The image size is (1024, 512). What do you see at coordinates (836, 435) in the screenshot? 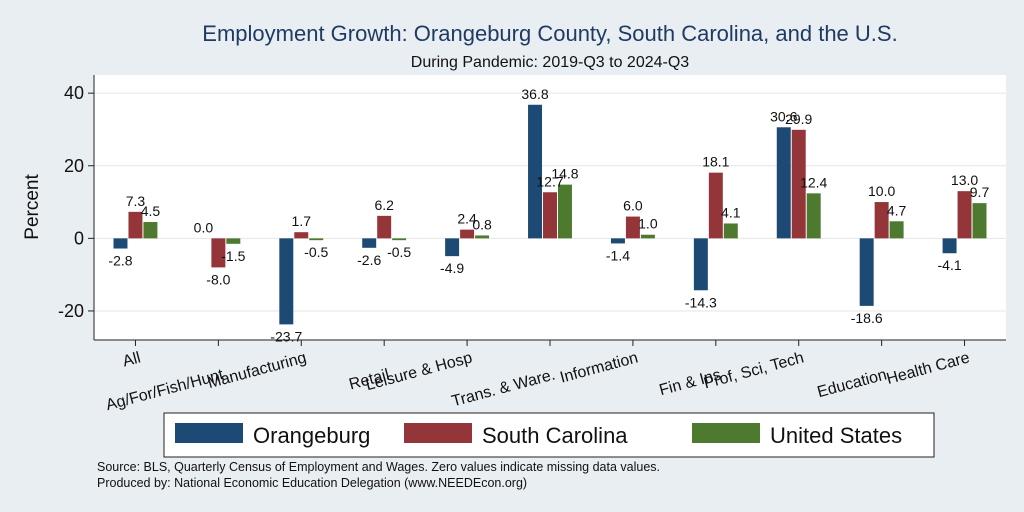
I see `legend-label-3: United States` at bounding box center [836, 435].